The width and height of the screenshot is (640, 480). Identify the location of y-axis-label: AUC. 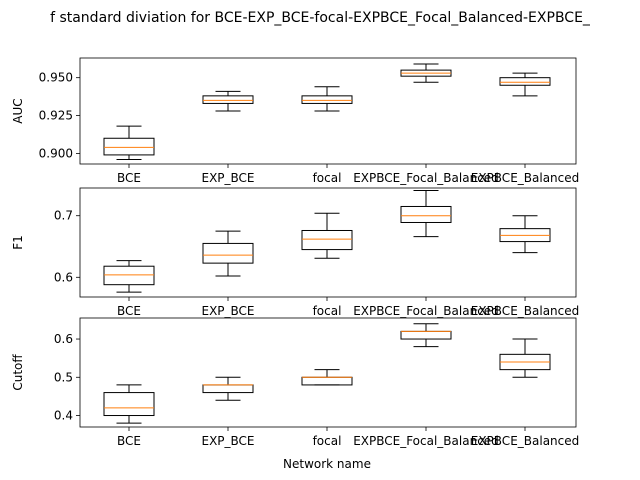
(18, 110).